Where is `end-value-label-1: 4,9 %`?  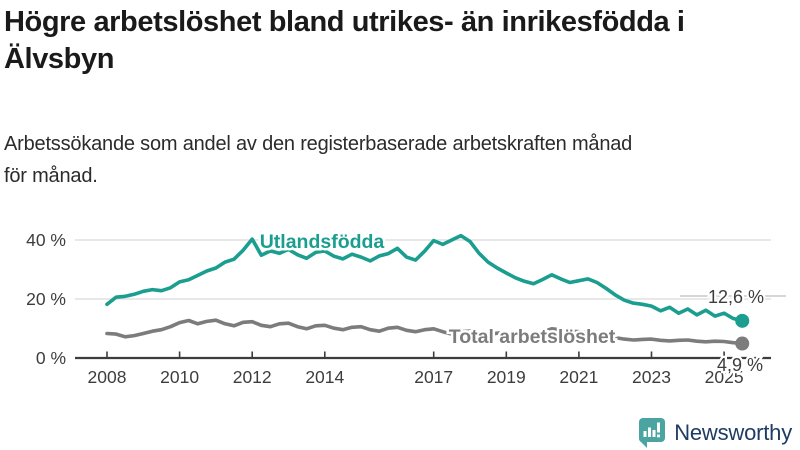
end-value-label-1: 4,9 % is located at coordinates (740, 365).